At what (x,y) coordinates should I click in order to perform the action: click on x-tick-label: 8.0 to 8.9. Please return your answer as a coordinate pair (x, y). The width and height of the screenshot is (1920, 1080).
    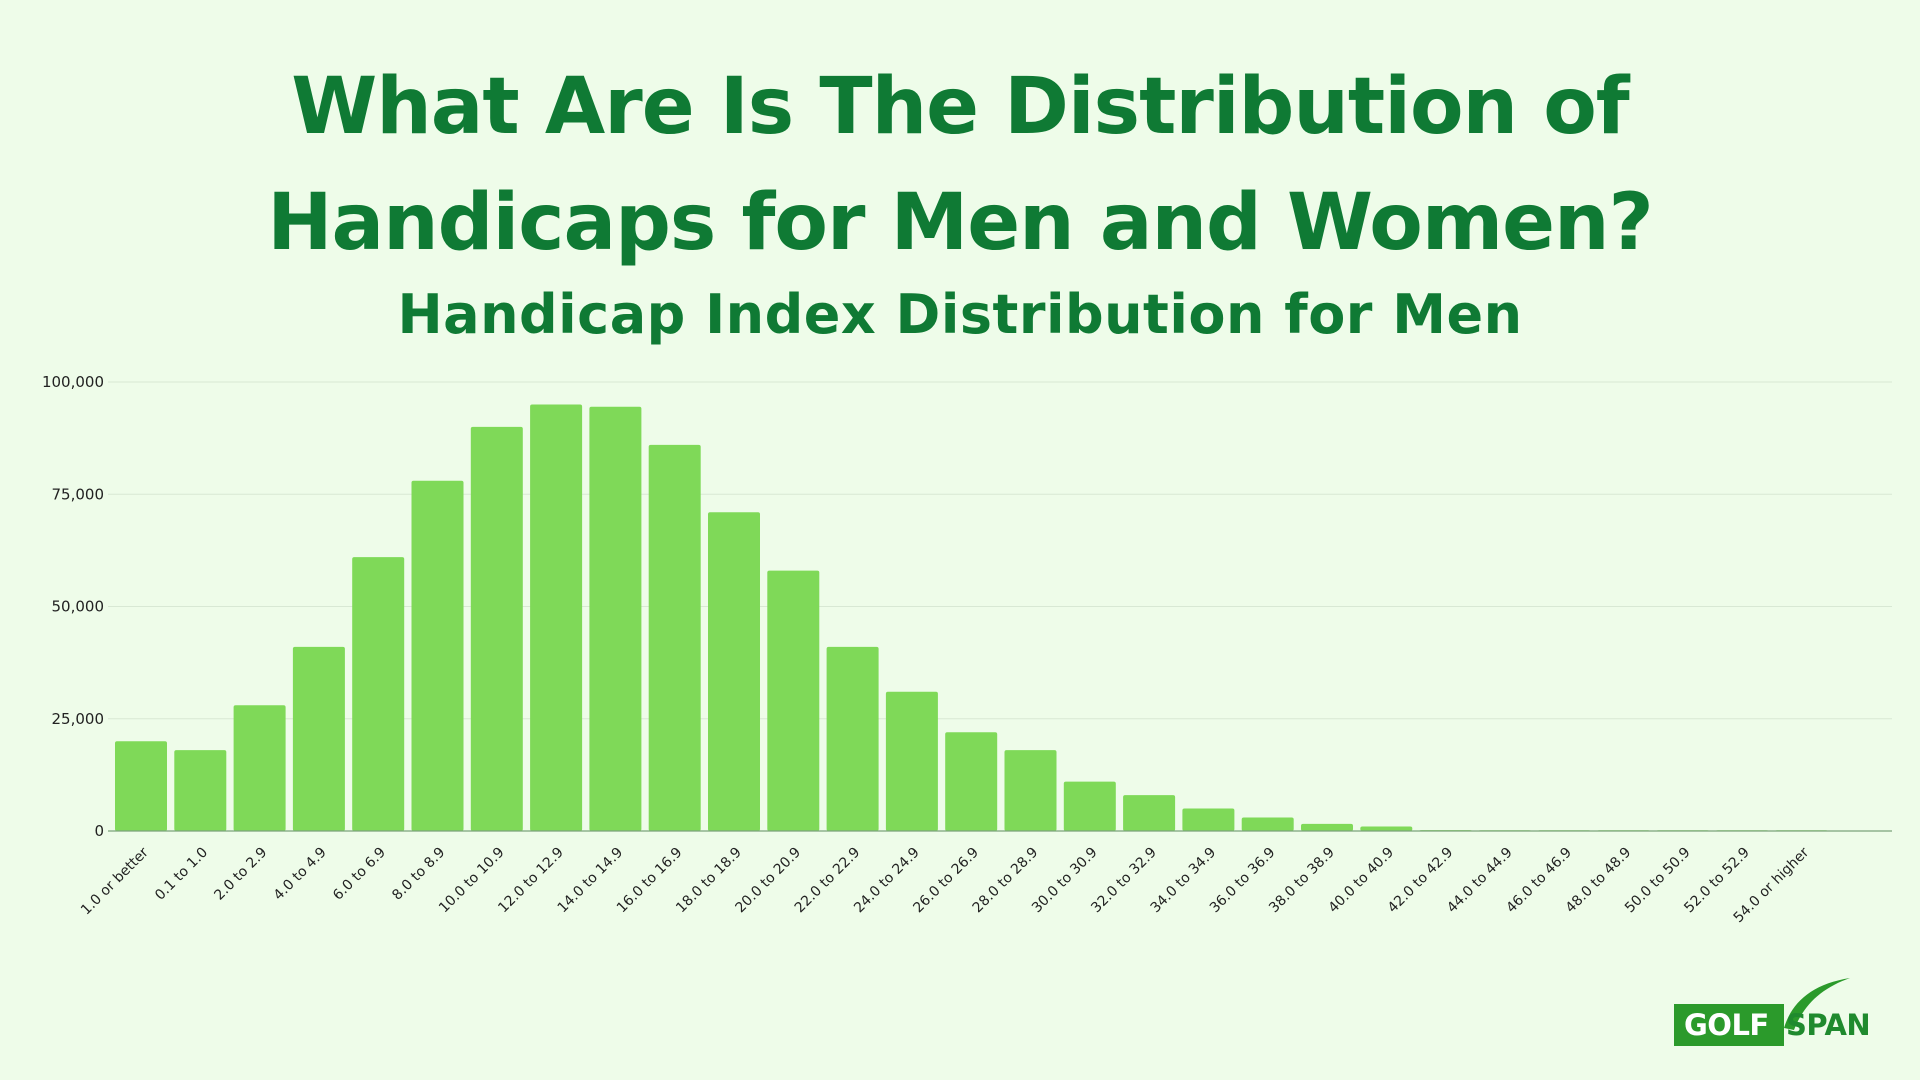
    Looking at the image, I should click on (418, 874).